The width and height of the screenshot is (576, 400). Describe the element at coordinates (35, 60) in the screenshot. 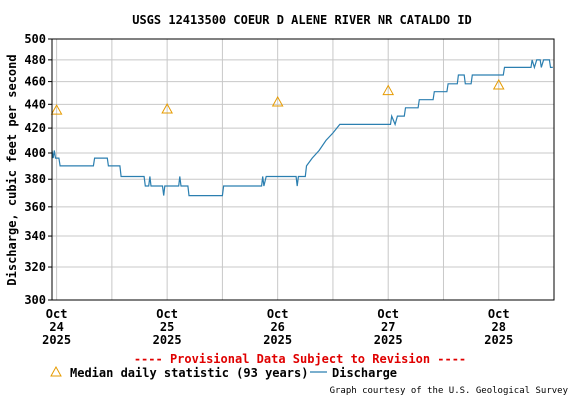

I see `y-tick-label: 480` at that location.